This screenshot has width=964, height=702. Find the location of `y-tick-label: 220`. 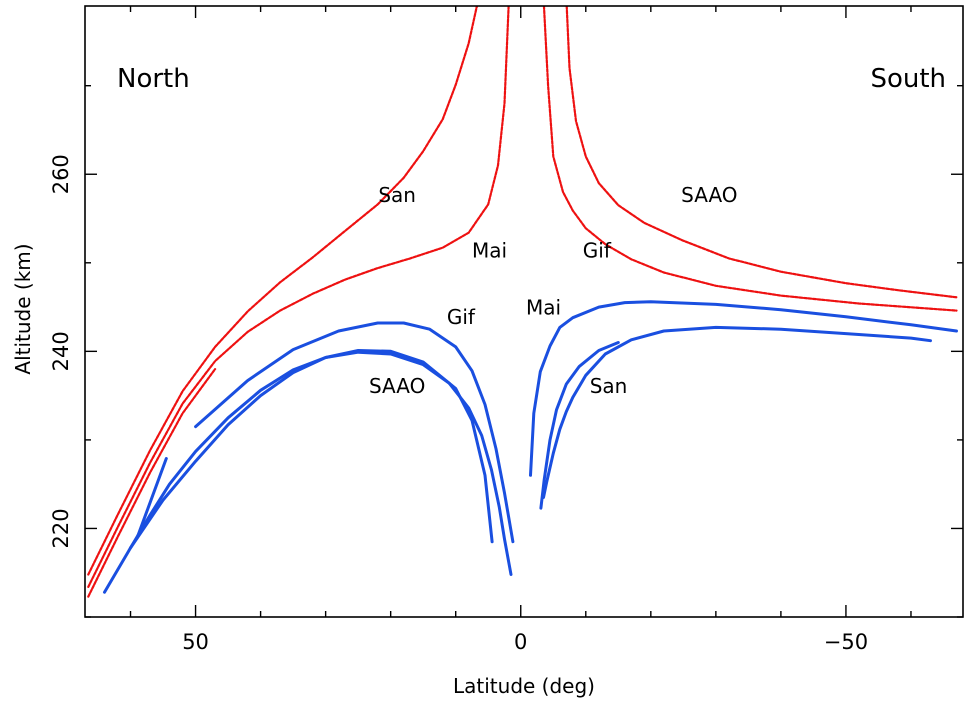

y-tick-label: 220 is located at coordinates (61, 528).